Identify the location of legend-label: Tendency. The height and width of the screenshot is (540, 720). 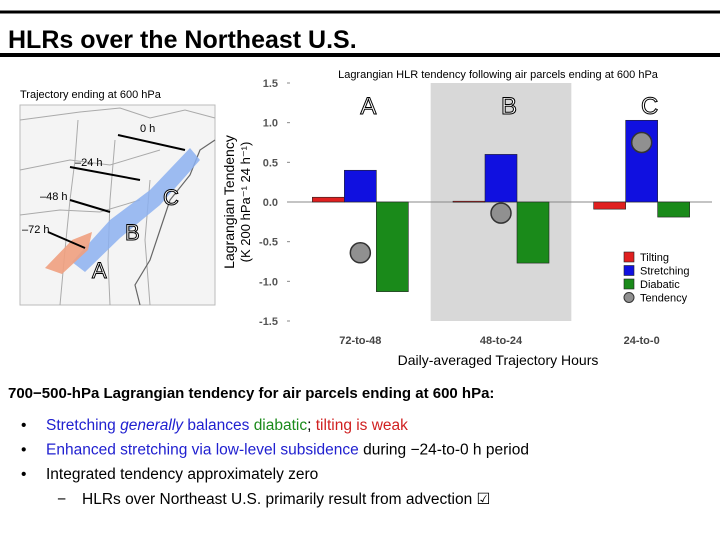
(664, 299).